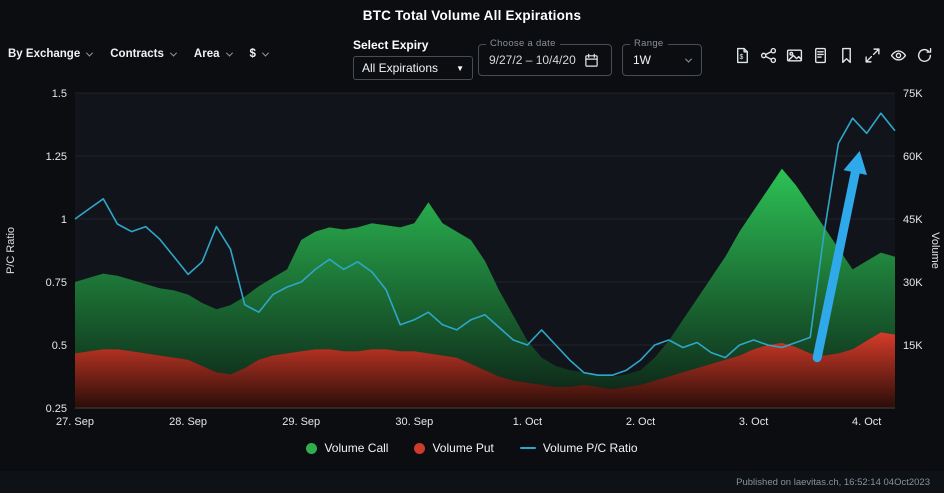  What do you see at coordinates (527, 448) in the screenshot?
I see `legend-marker-ratio` at bounding box center [527, 448].